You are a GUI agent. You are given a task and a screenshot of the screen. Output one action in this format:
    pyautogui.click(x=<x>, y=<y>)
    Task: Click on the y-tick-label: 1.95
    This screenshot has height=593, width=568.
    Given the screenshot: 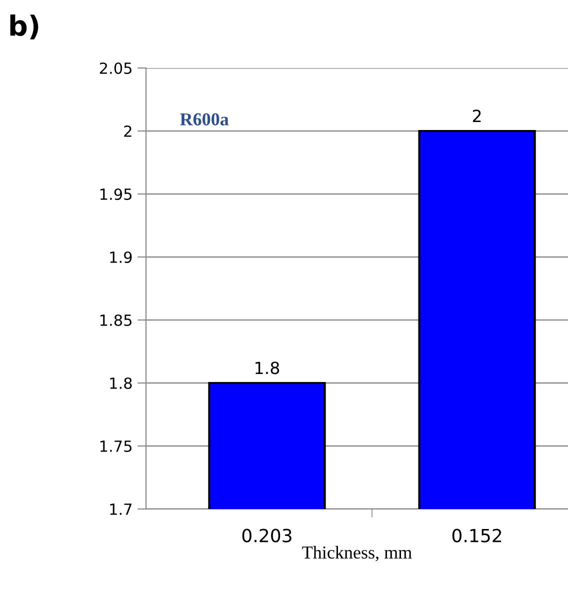 What is the action you would take?
    pyautogui.click(x=116, y=194)
    